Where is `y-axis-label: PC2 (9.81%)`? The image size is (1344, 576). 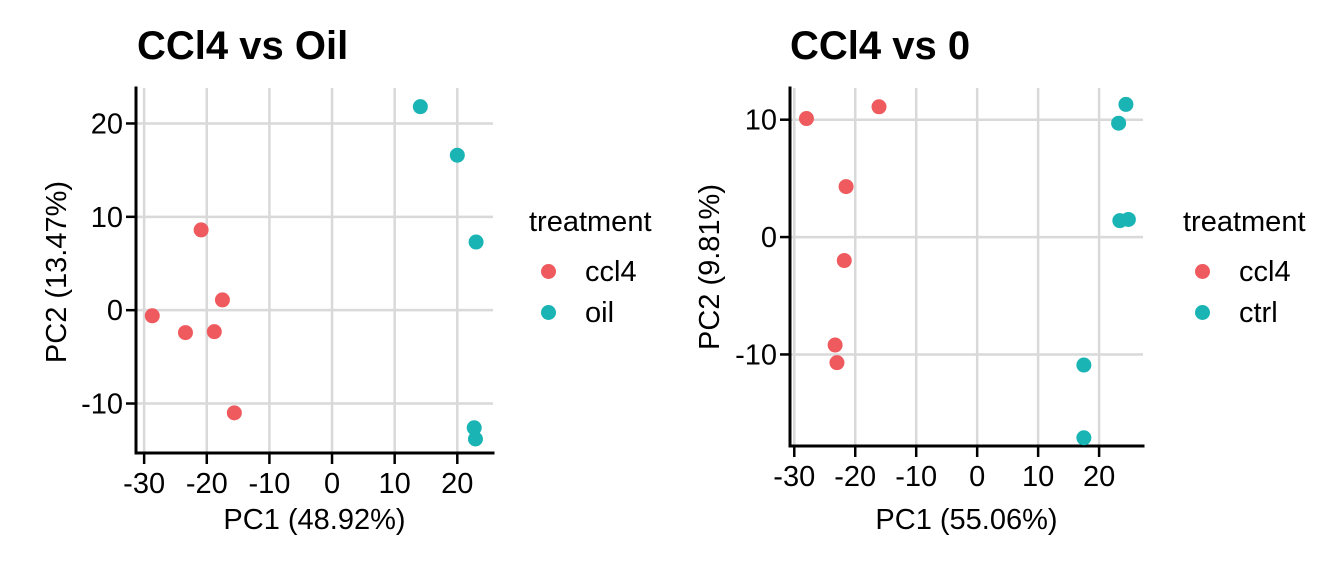 y-axis-label: PC2 (9.81%) is located at coordinates (710, 267).